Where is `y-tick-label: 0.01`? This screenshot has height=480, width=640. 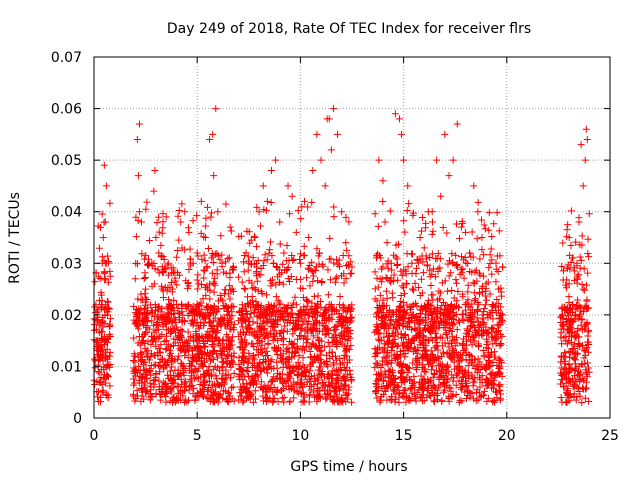 y-tick-label: 0.01 is located at coordinates (66, 367).